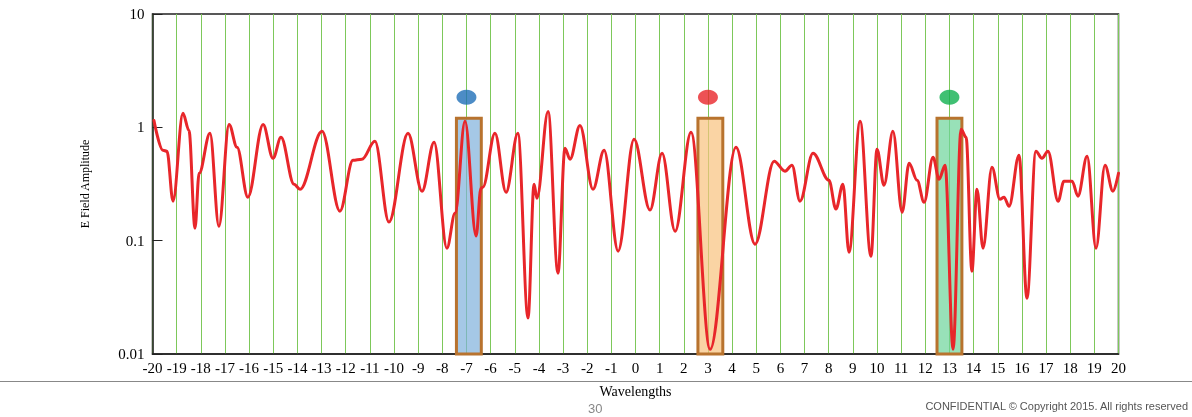 The height and width of the screenshot is (417, 1192). Describe the element at coordinates (974, 367) in the screenshot. I see `x-tick-label: 14` at that location.